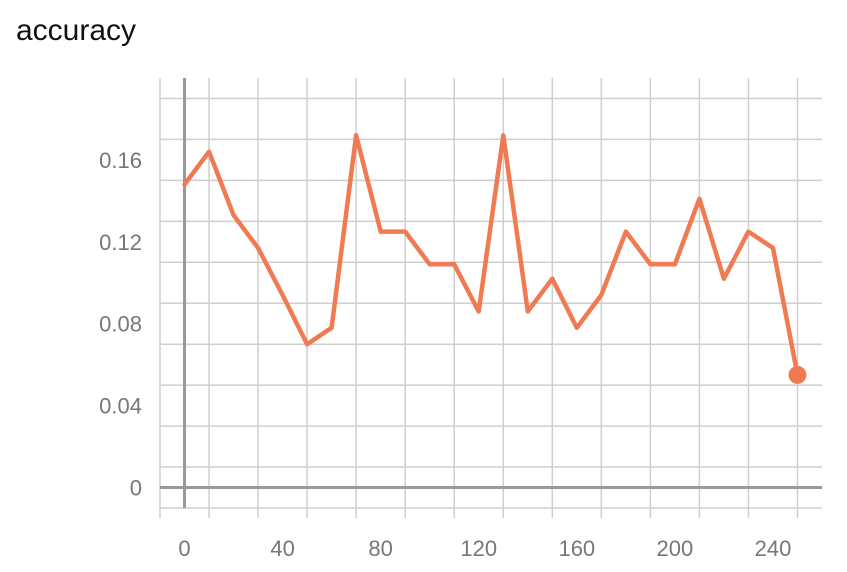 This screenshot has height=572, width=847. Describe the element at coordinates (136, 488) in the screenshot. I see `y-tick-label: 0` at that location.